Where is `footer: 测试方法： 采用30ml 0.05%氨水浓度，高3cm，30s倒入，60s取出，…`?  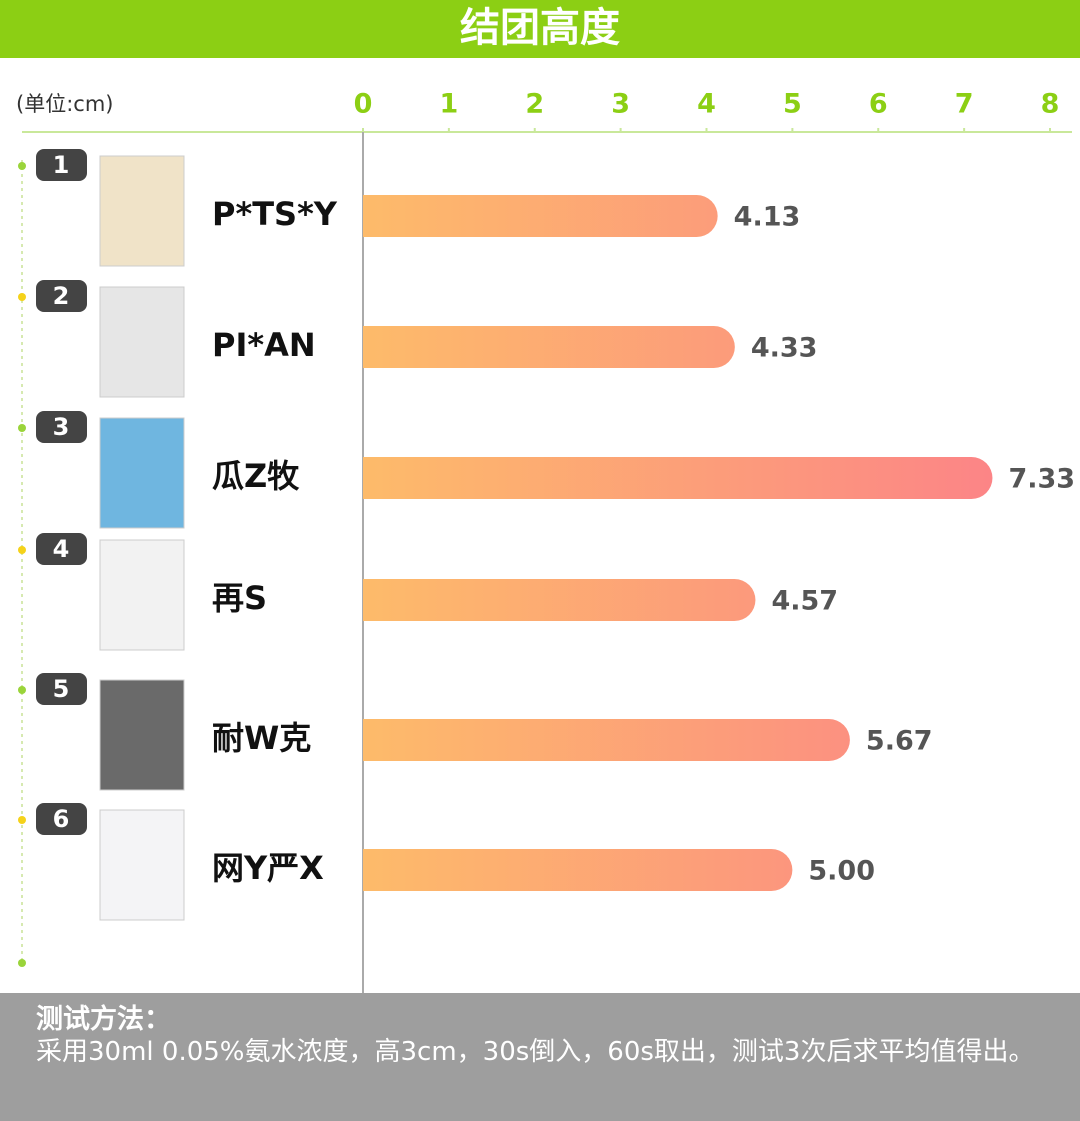 footer: 测试方法： 采用30ml 0.05%氨水浓度，高3cm，30s倒入，60s取出，… is located at coordinates (540, 1057).